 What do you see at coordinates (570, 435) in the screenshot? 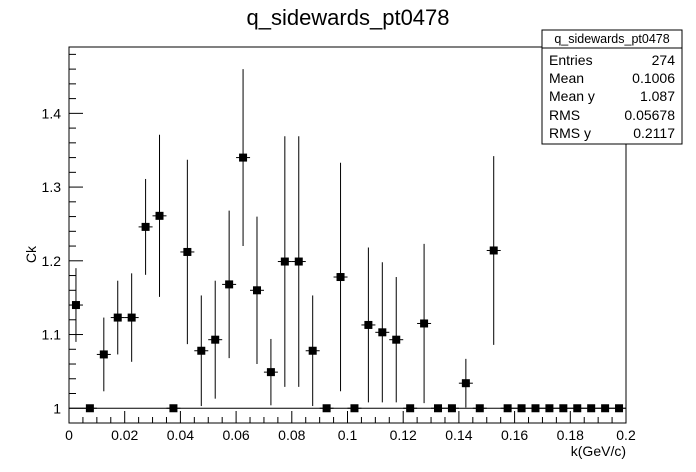
I see `x-tick-label: 0.18` at bounding box center [570, 435].